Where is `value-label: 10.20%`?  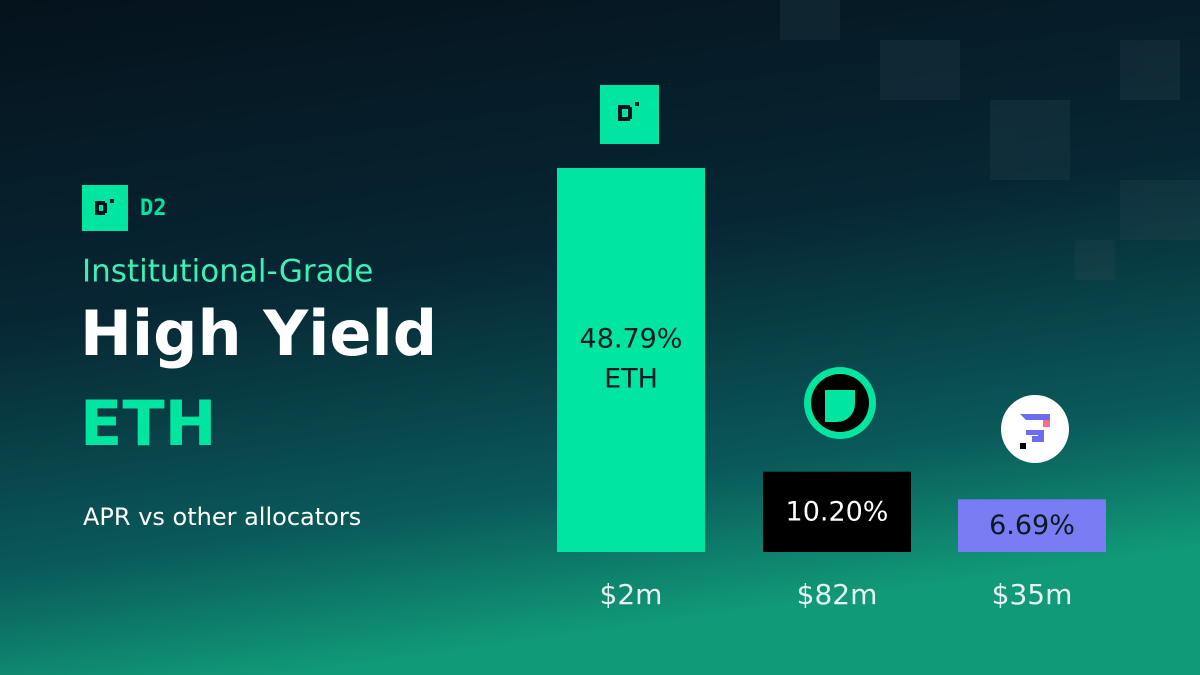 value-label: 10.20% is located at coordinates (837, 511).